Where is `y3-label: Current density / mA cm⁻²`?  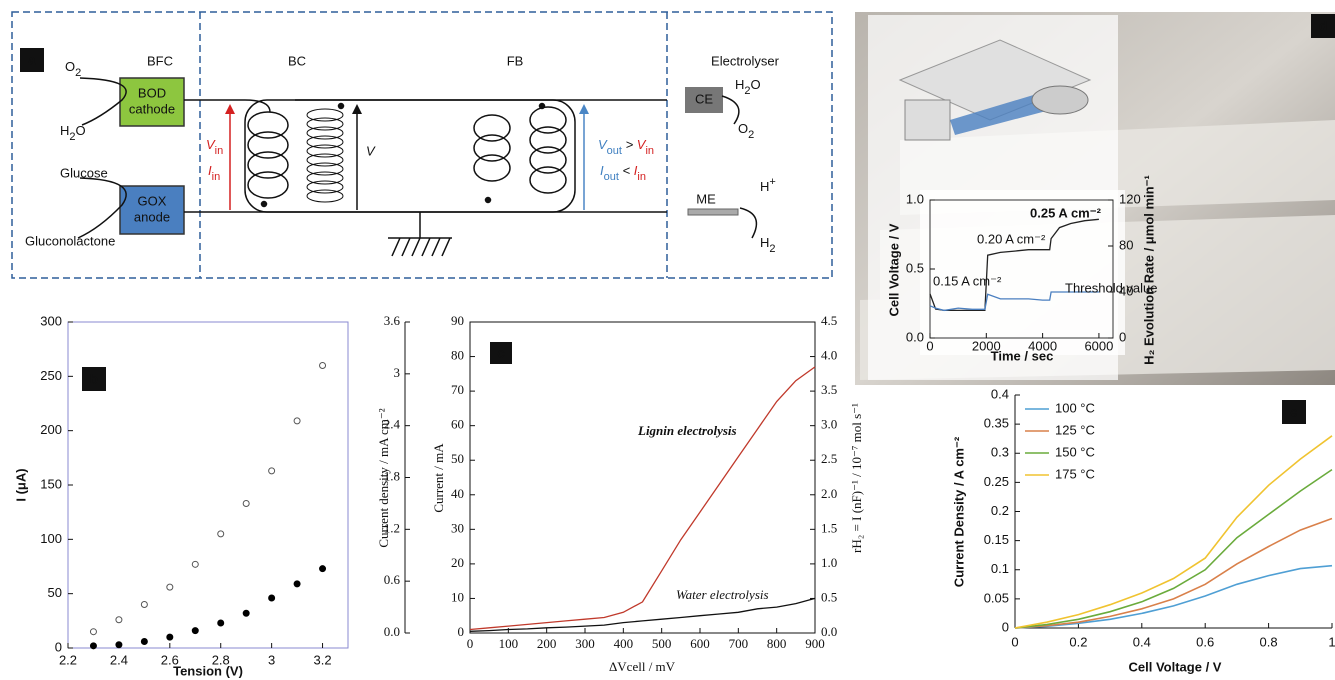 y3-label: Current density / mA cm⁻² is located at coordinates (383, 477).